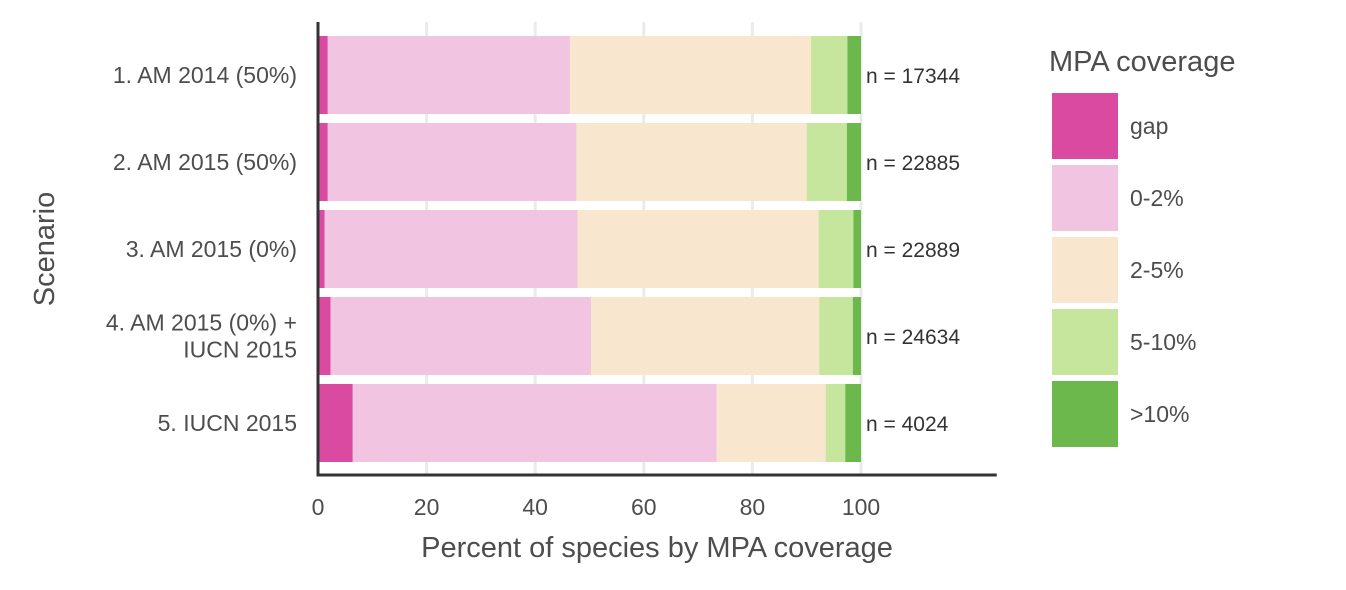  I want to click on legend-title: MPA coverage, so click(1142, 62).